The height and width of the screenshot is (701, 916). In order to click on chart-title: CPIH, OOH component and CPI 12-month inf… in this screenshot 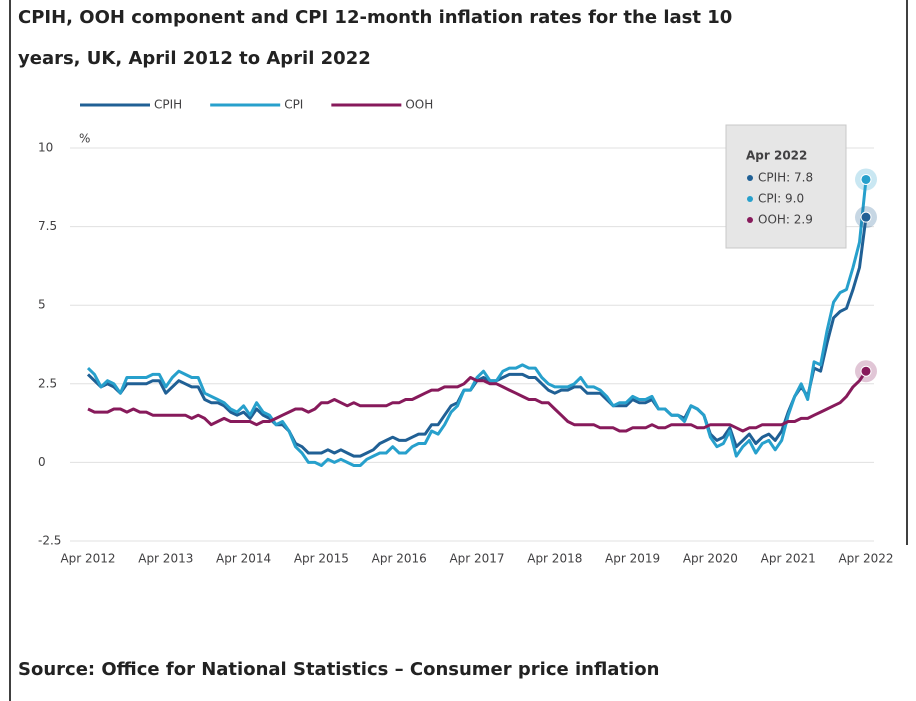, I will do `click(375, 17)`.